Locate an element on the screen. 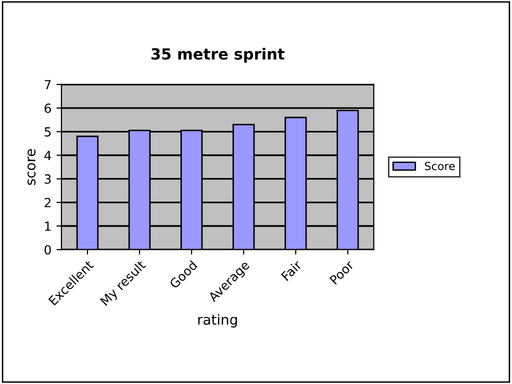  x-tick-label: Fair is located at coordinates (291, 270).